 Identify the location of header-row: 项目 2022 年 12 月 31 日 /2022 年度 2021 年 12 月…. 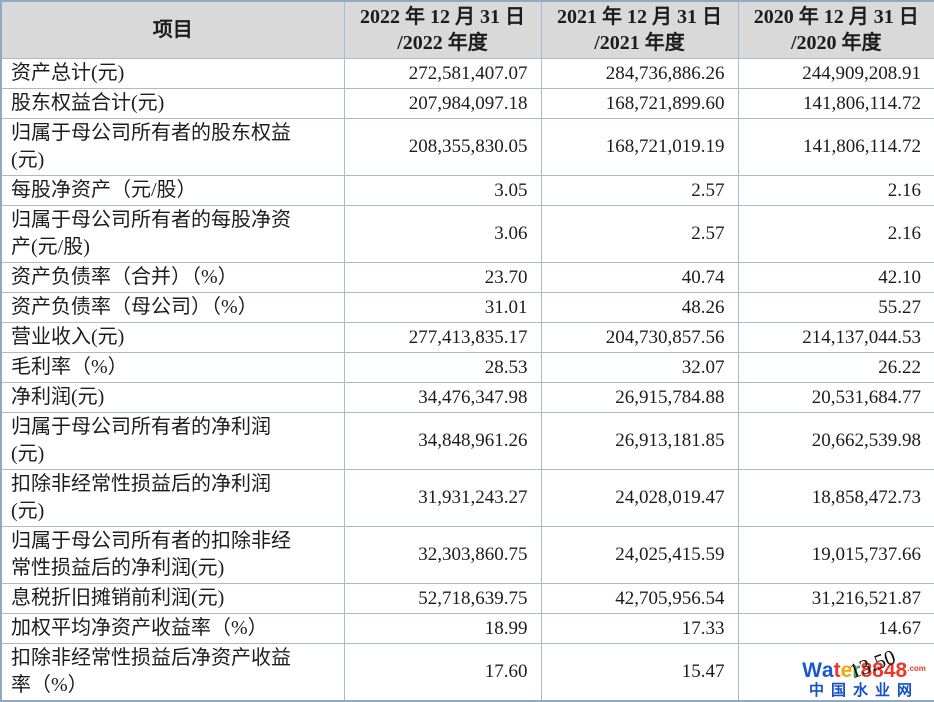
(467, 29).